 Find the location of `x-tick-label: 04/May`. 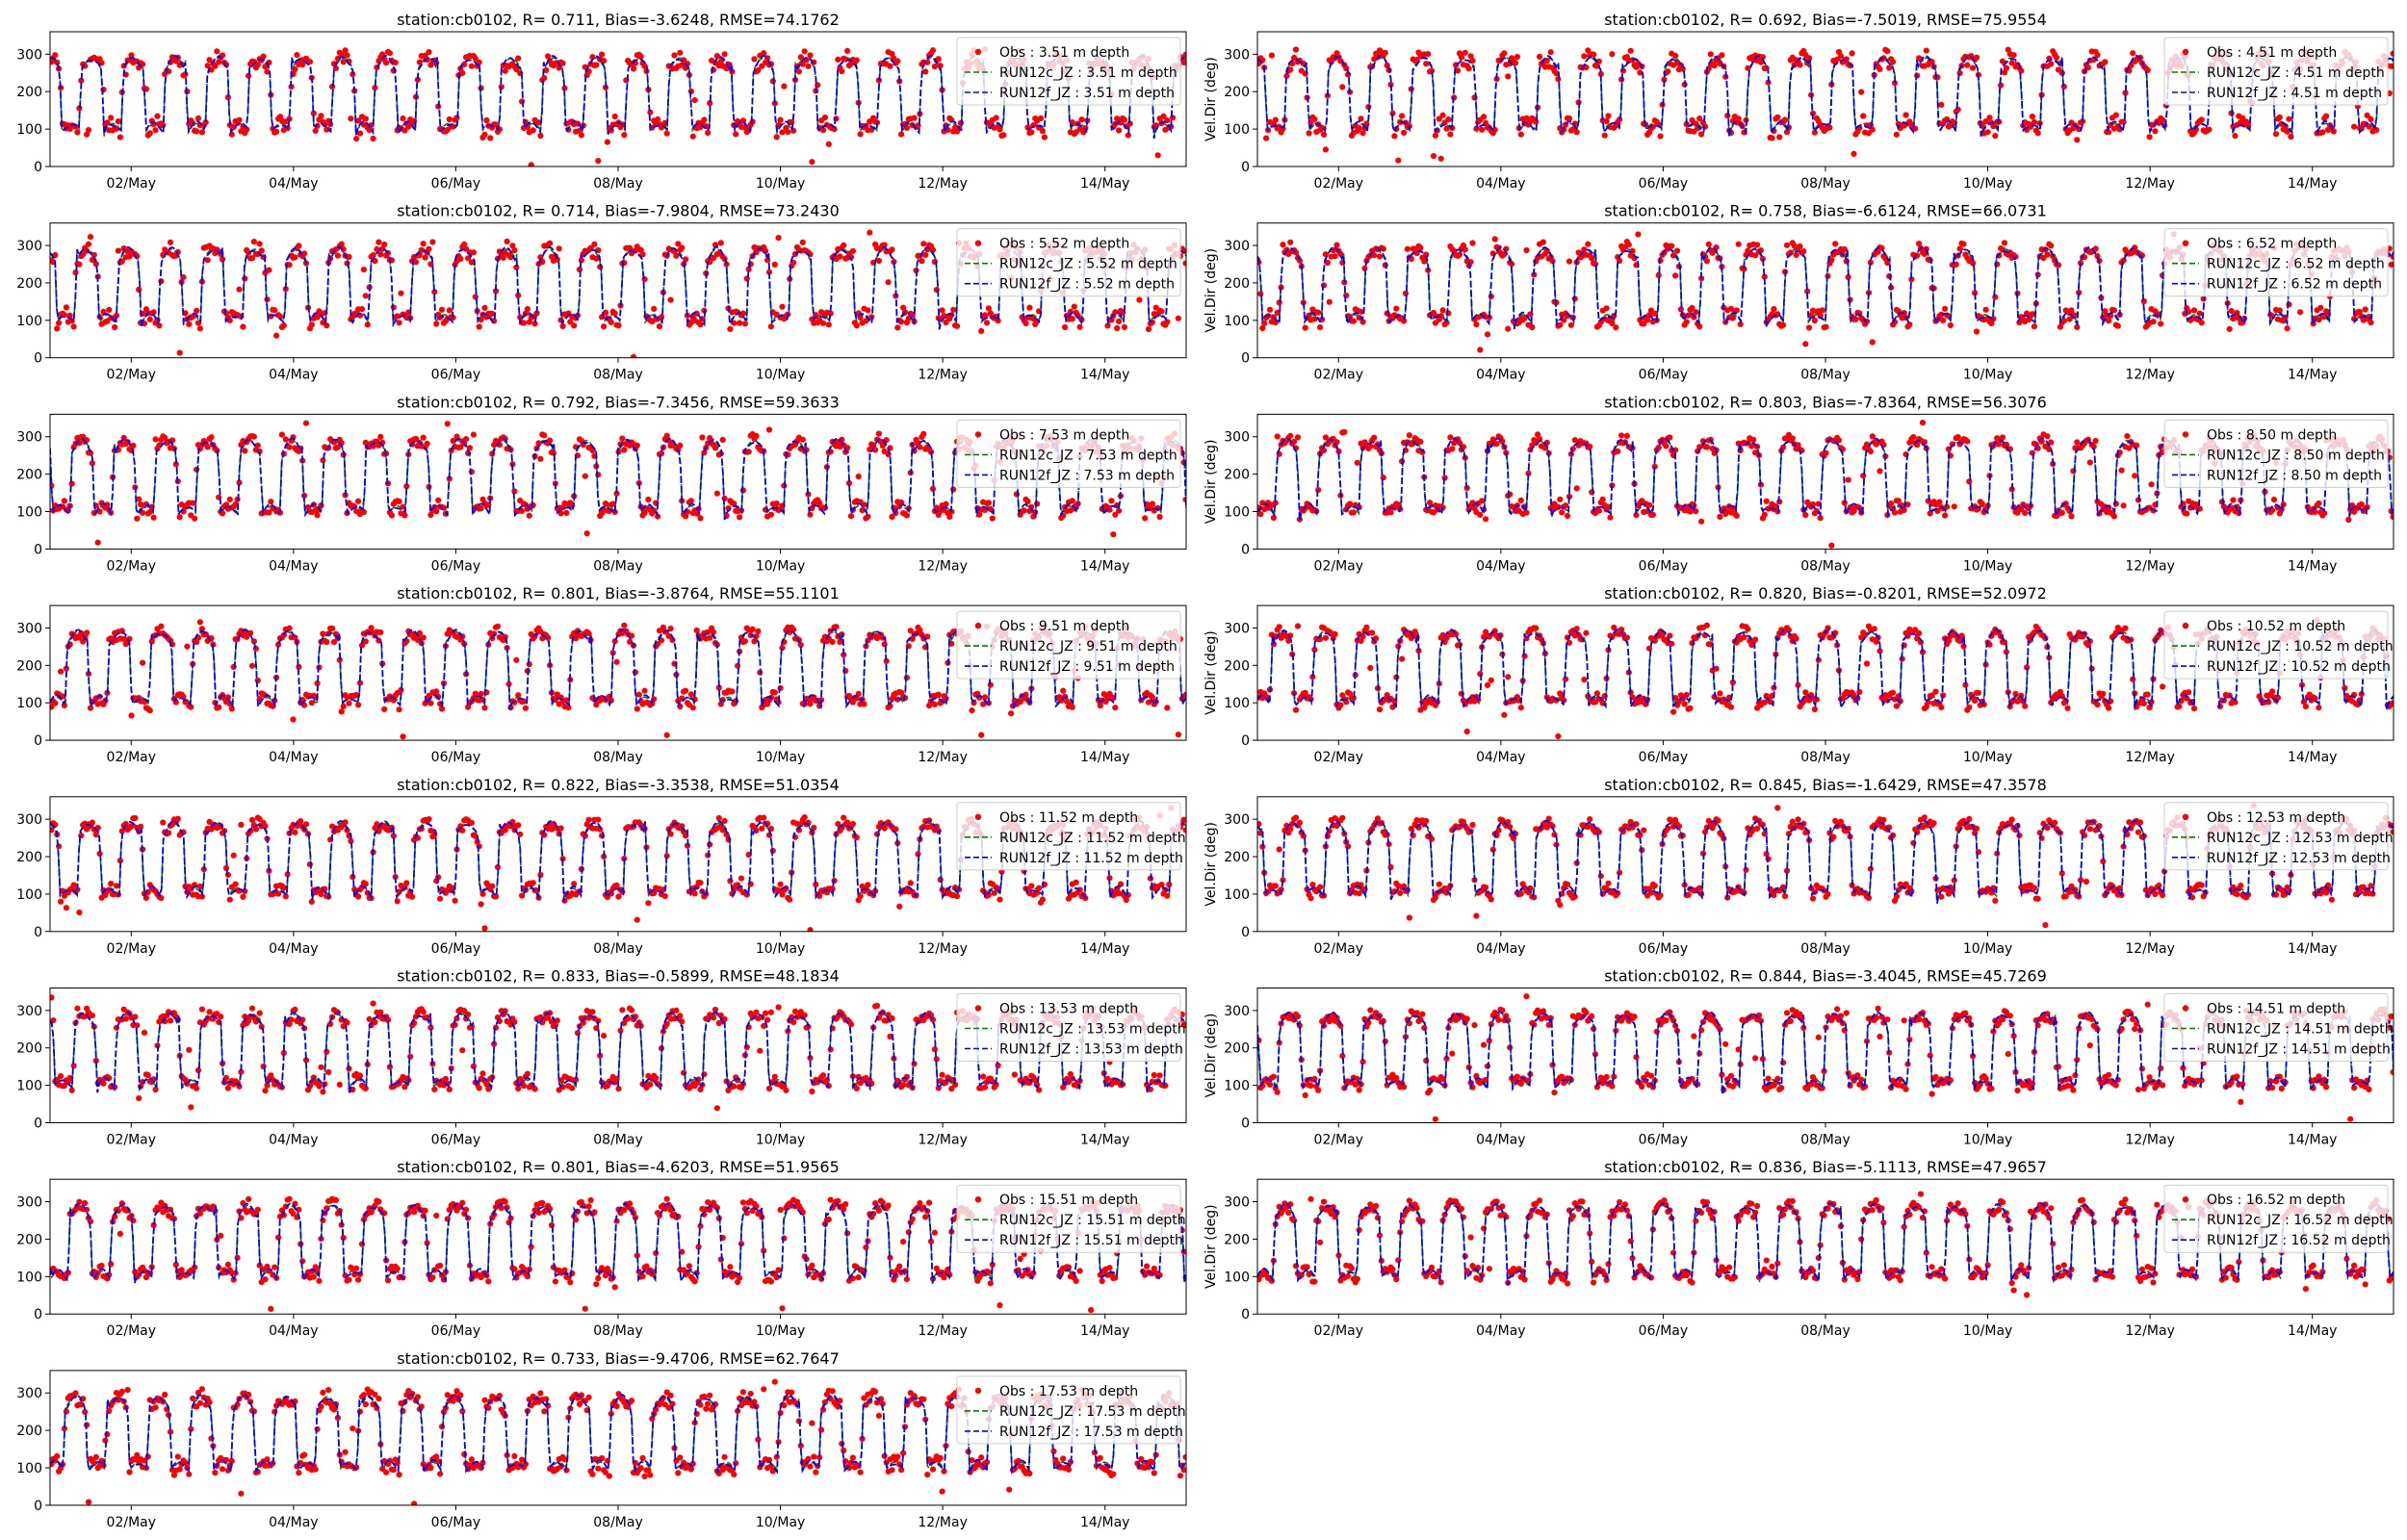

x-tick-label: 04/May is located at coordinates (293, 375).